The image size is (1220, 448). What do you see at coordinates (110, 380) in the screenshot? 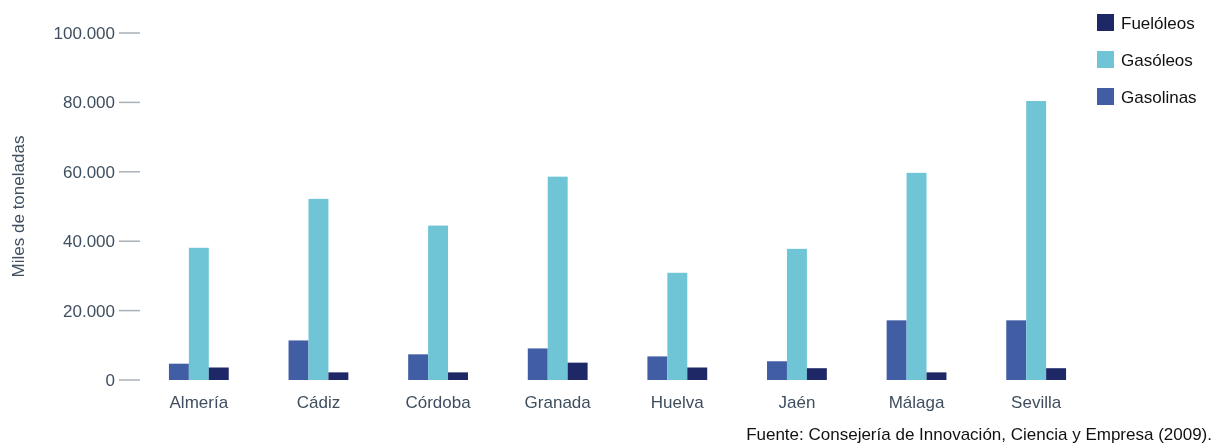
I see `y-tick-label: 0` at bounding box center [110, 380].